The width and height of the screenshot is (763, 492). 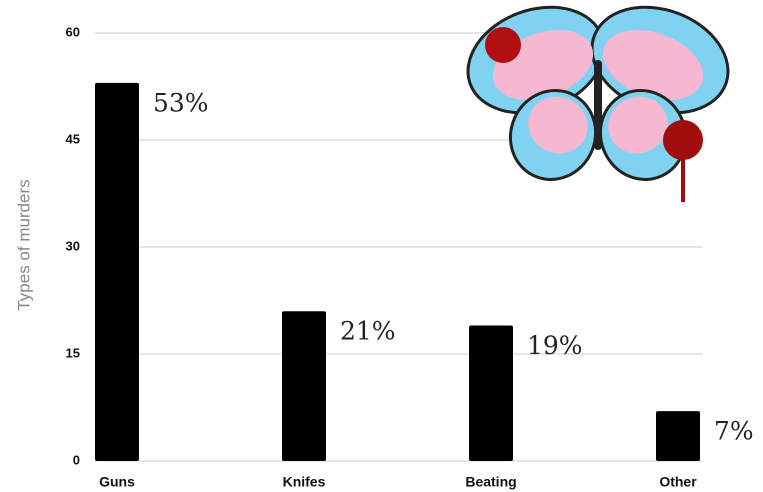 I want to click on value-label: 21%, so click(x=368, y=331).